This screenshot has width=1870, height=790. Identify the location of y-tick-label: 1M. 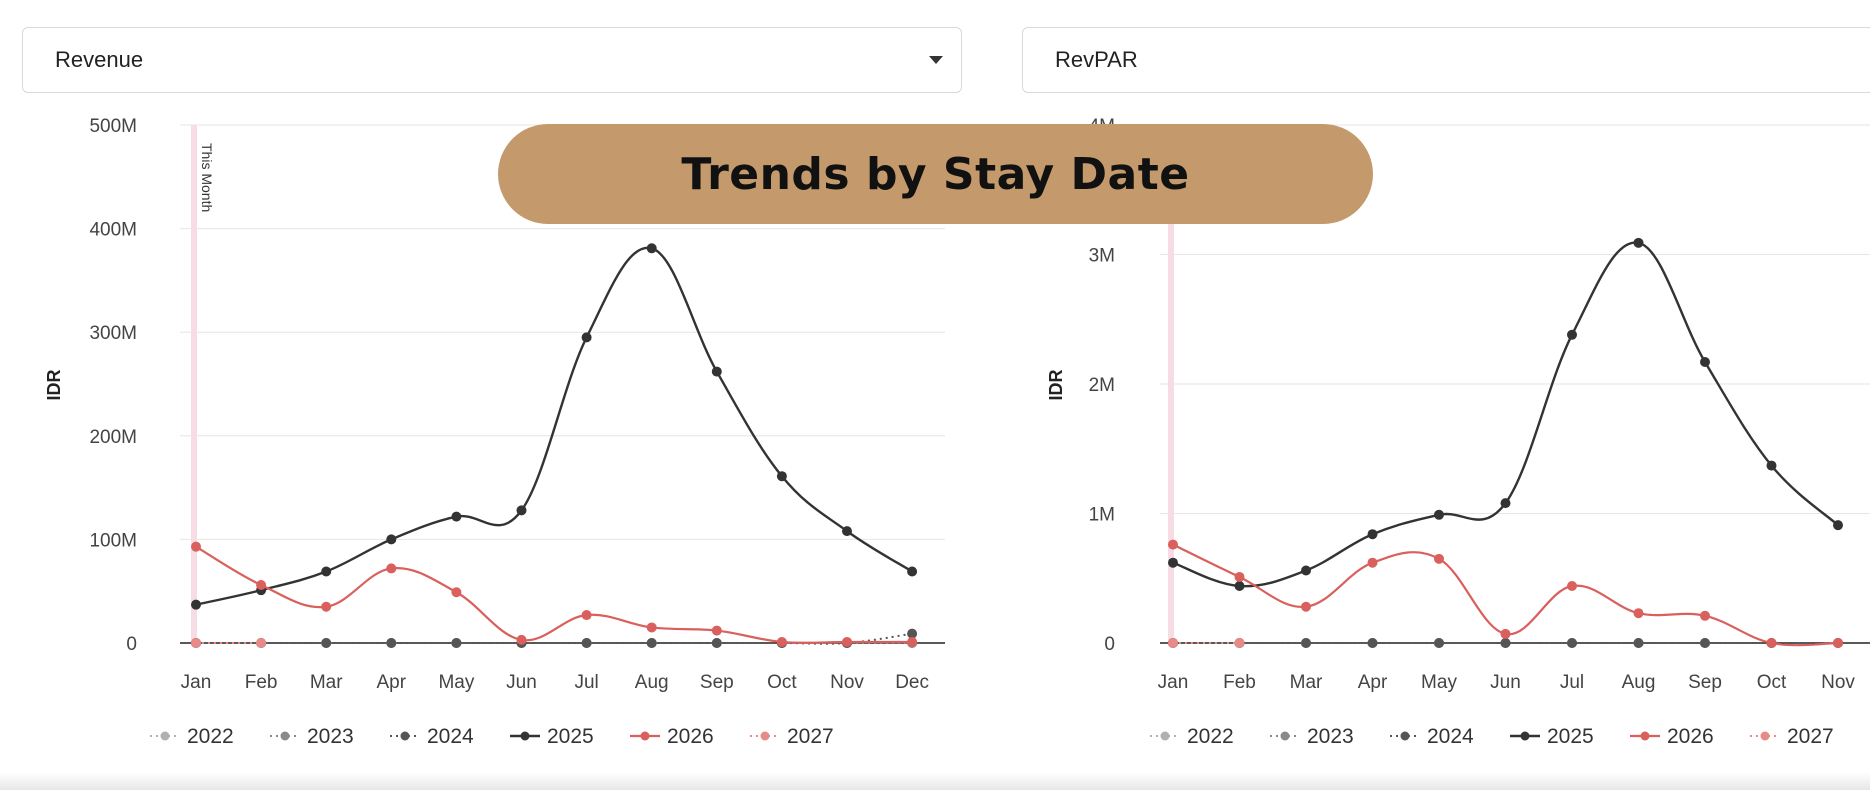
(1102, 515).